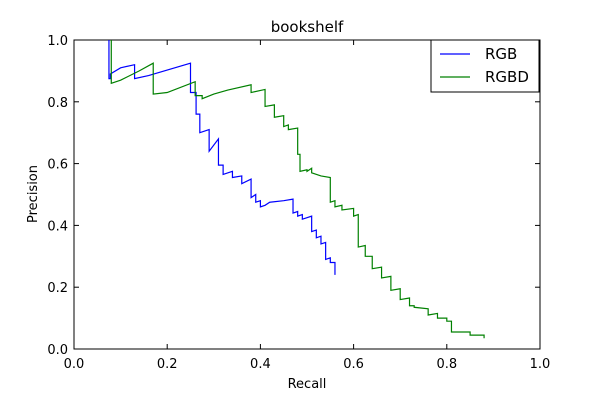 This screenshot has width=600, height=400. I want to click on y-tick-label: 0.6, so click(57, 165).